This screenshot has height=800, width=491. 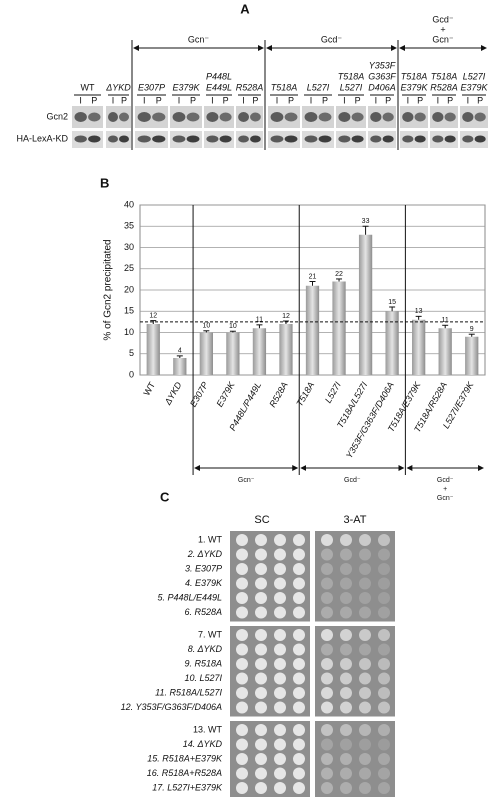 What do you see at coordinates (333, 392) in the screenshot?
I see `x-tick-label: L527I` at bounding box center [333, 392].